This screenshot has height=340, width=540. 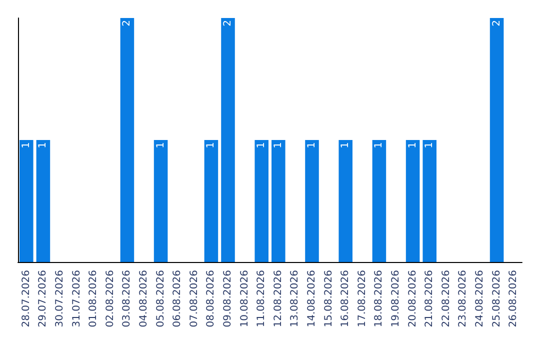 What do you see at coordinates (76, 299) in the screenshot?
I see `x-tick-label: 31.07.2026` at bounding box center [76, 299].